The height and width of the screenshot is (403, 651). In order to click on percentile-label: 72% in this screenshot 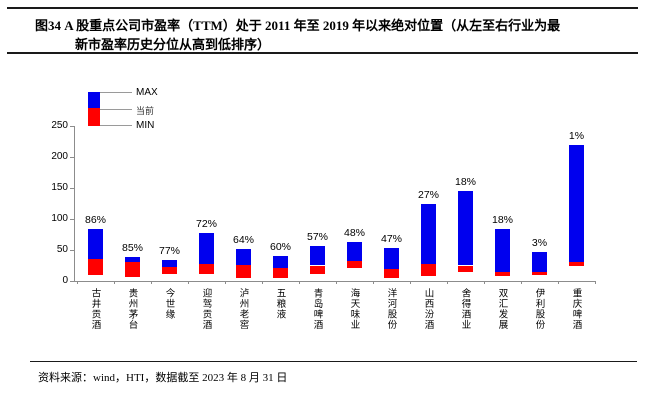, I will do `click(206, 224)`.